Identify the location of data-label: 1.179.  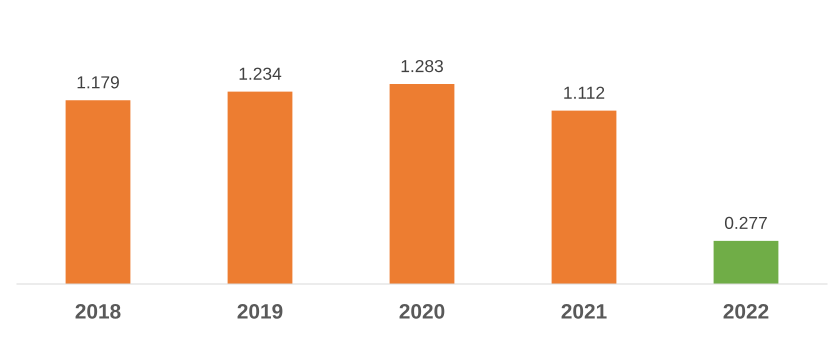
(98, 82).